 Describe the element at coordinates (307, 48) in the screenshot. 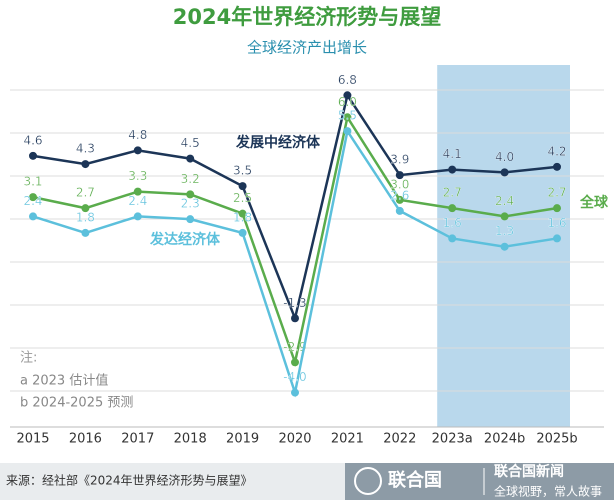

I see `chart-subtitle: 全球经济产出增长` at that location.